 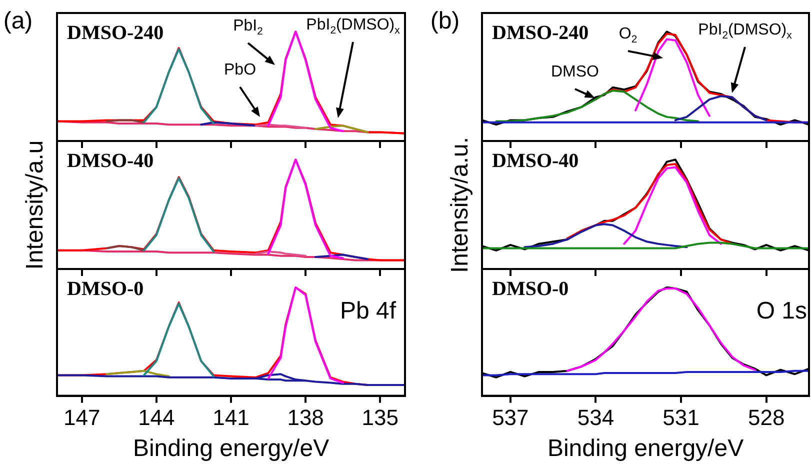 I want to click on y-axis-title: Intensity/a.u., so click(x=460, y=205).